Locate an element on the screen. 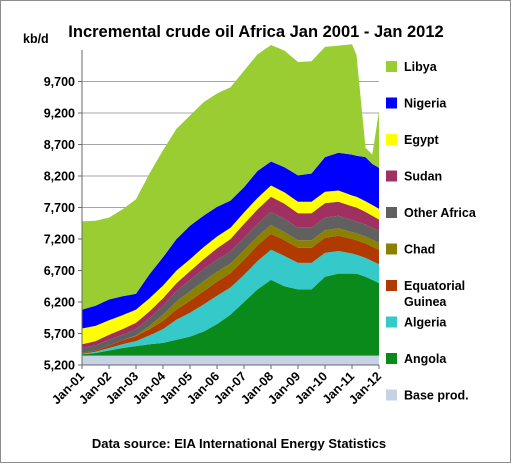  legend-swatch-sudan is located at coordinates (391, 176).